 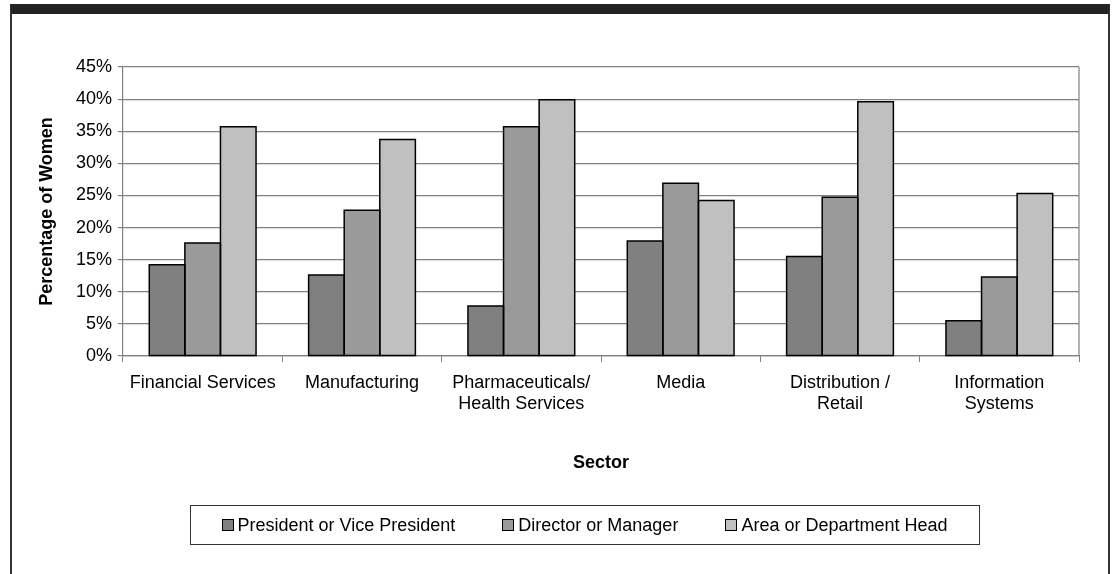 What do you see at coordinates (93, 194) in the screenshot?
I see `y-tick-label: 25%` at bounding box center [93, 194].